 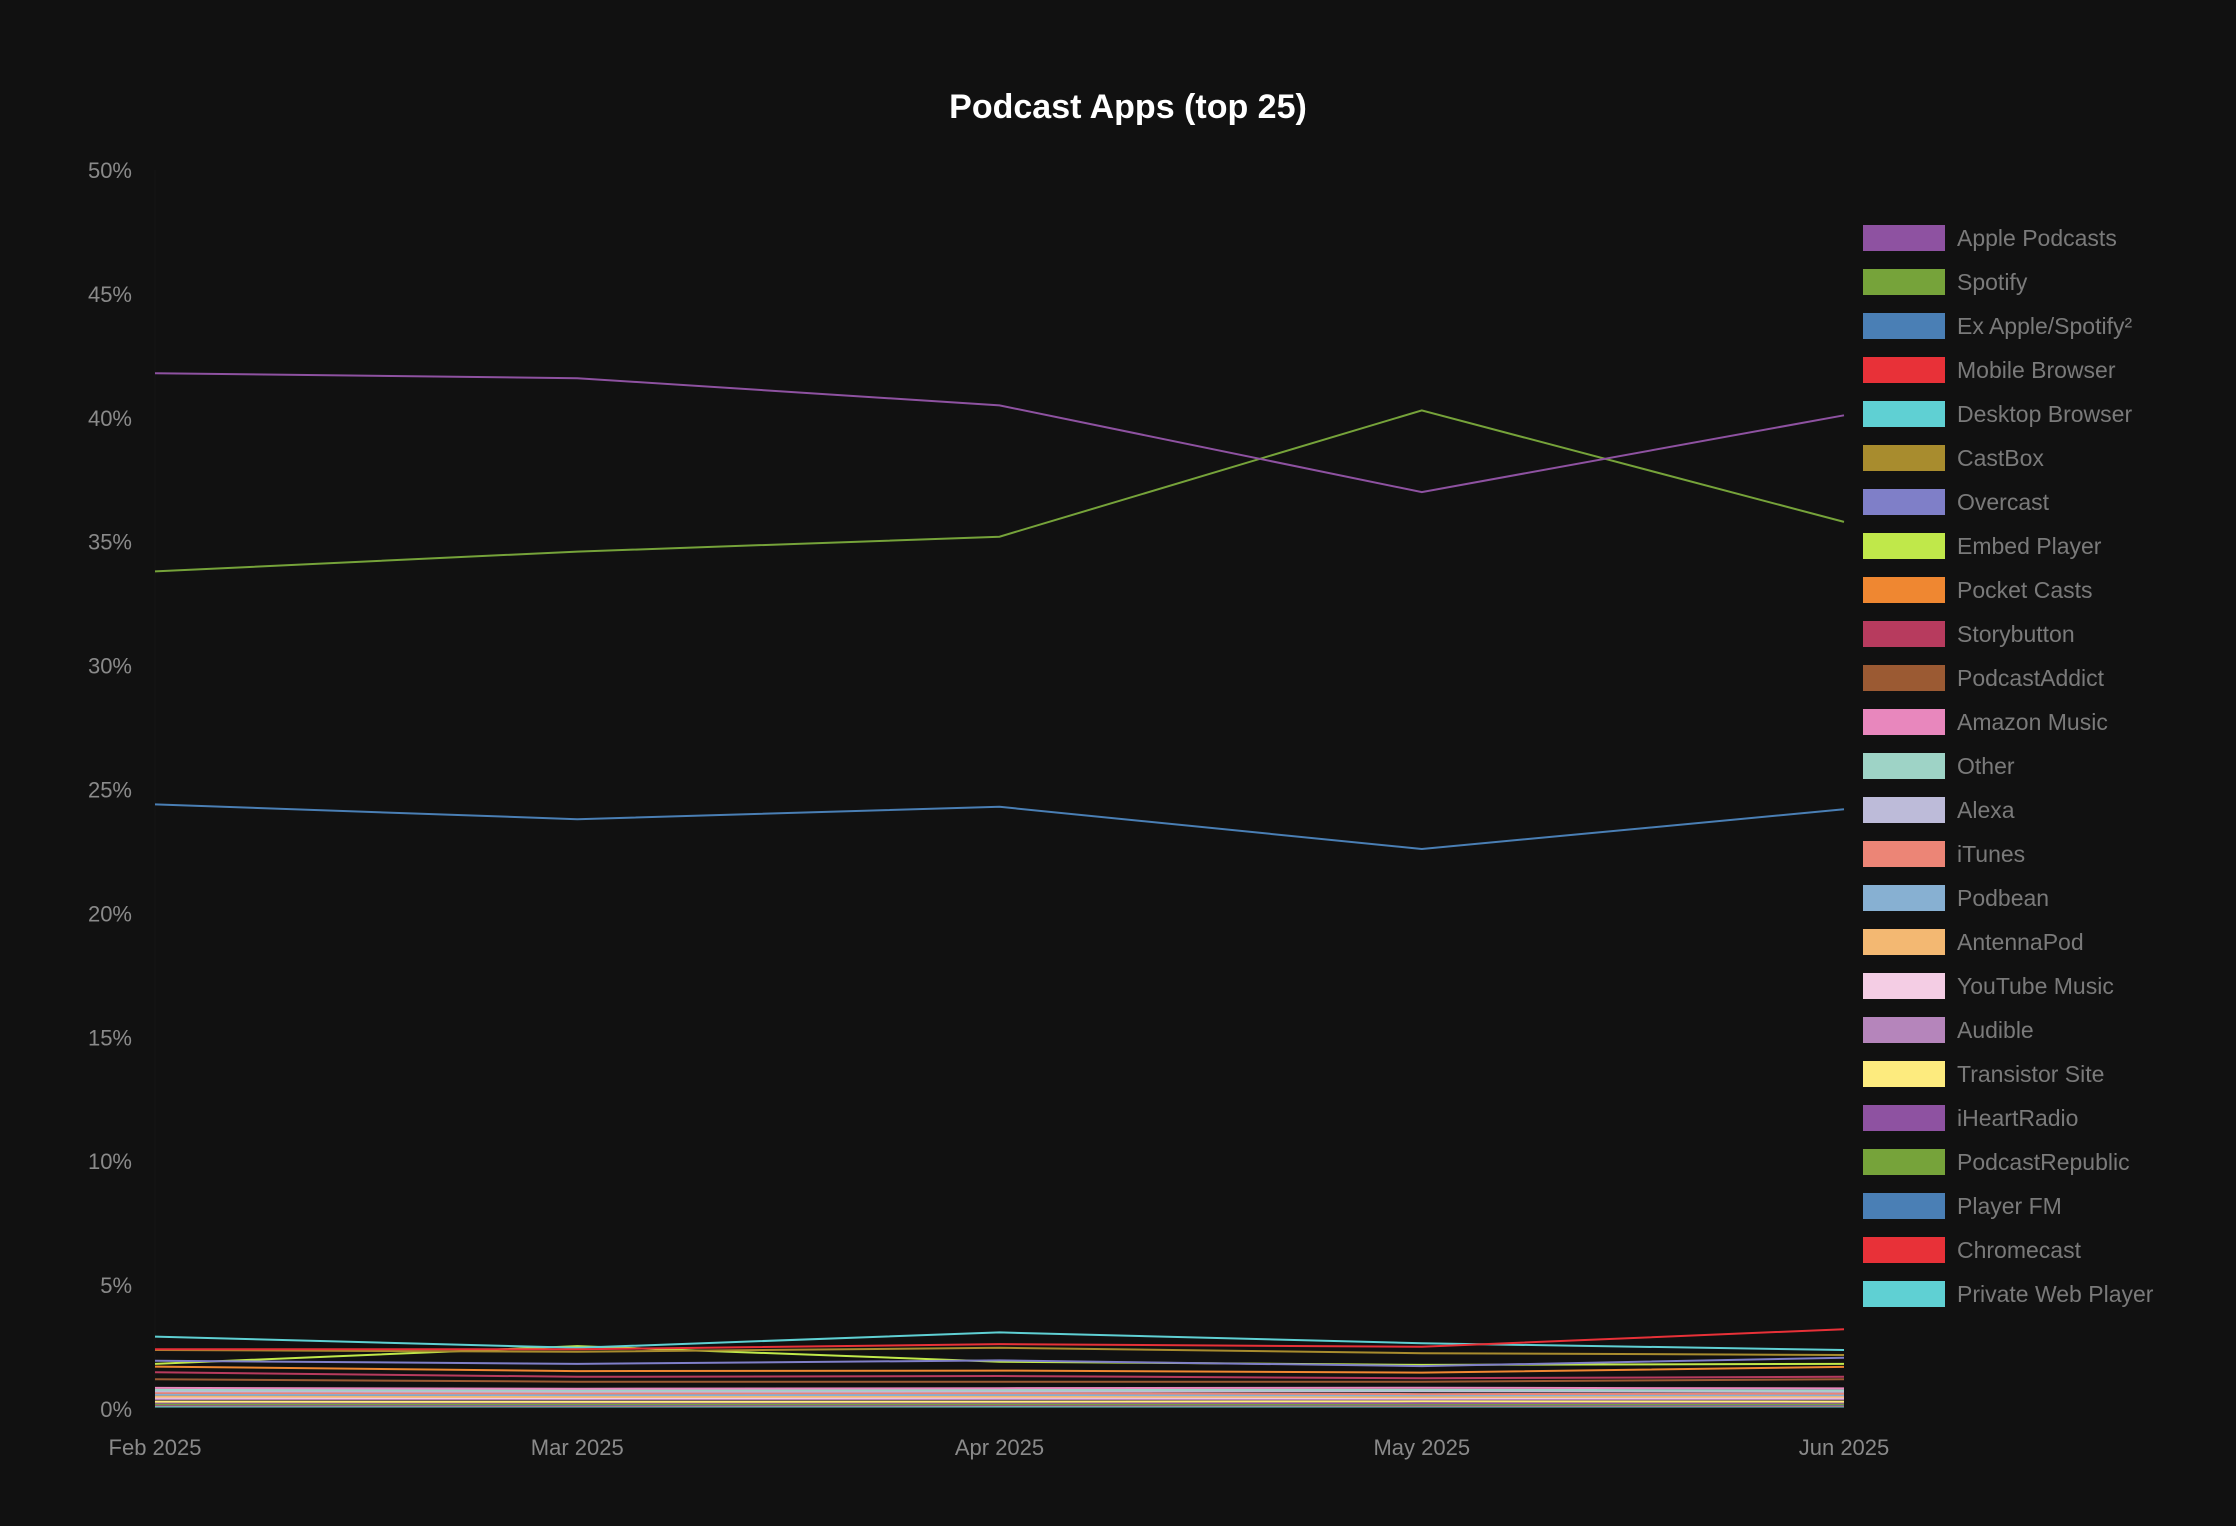 I want to click on y-tick-label: 15%, so click(x=110, y=1037).